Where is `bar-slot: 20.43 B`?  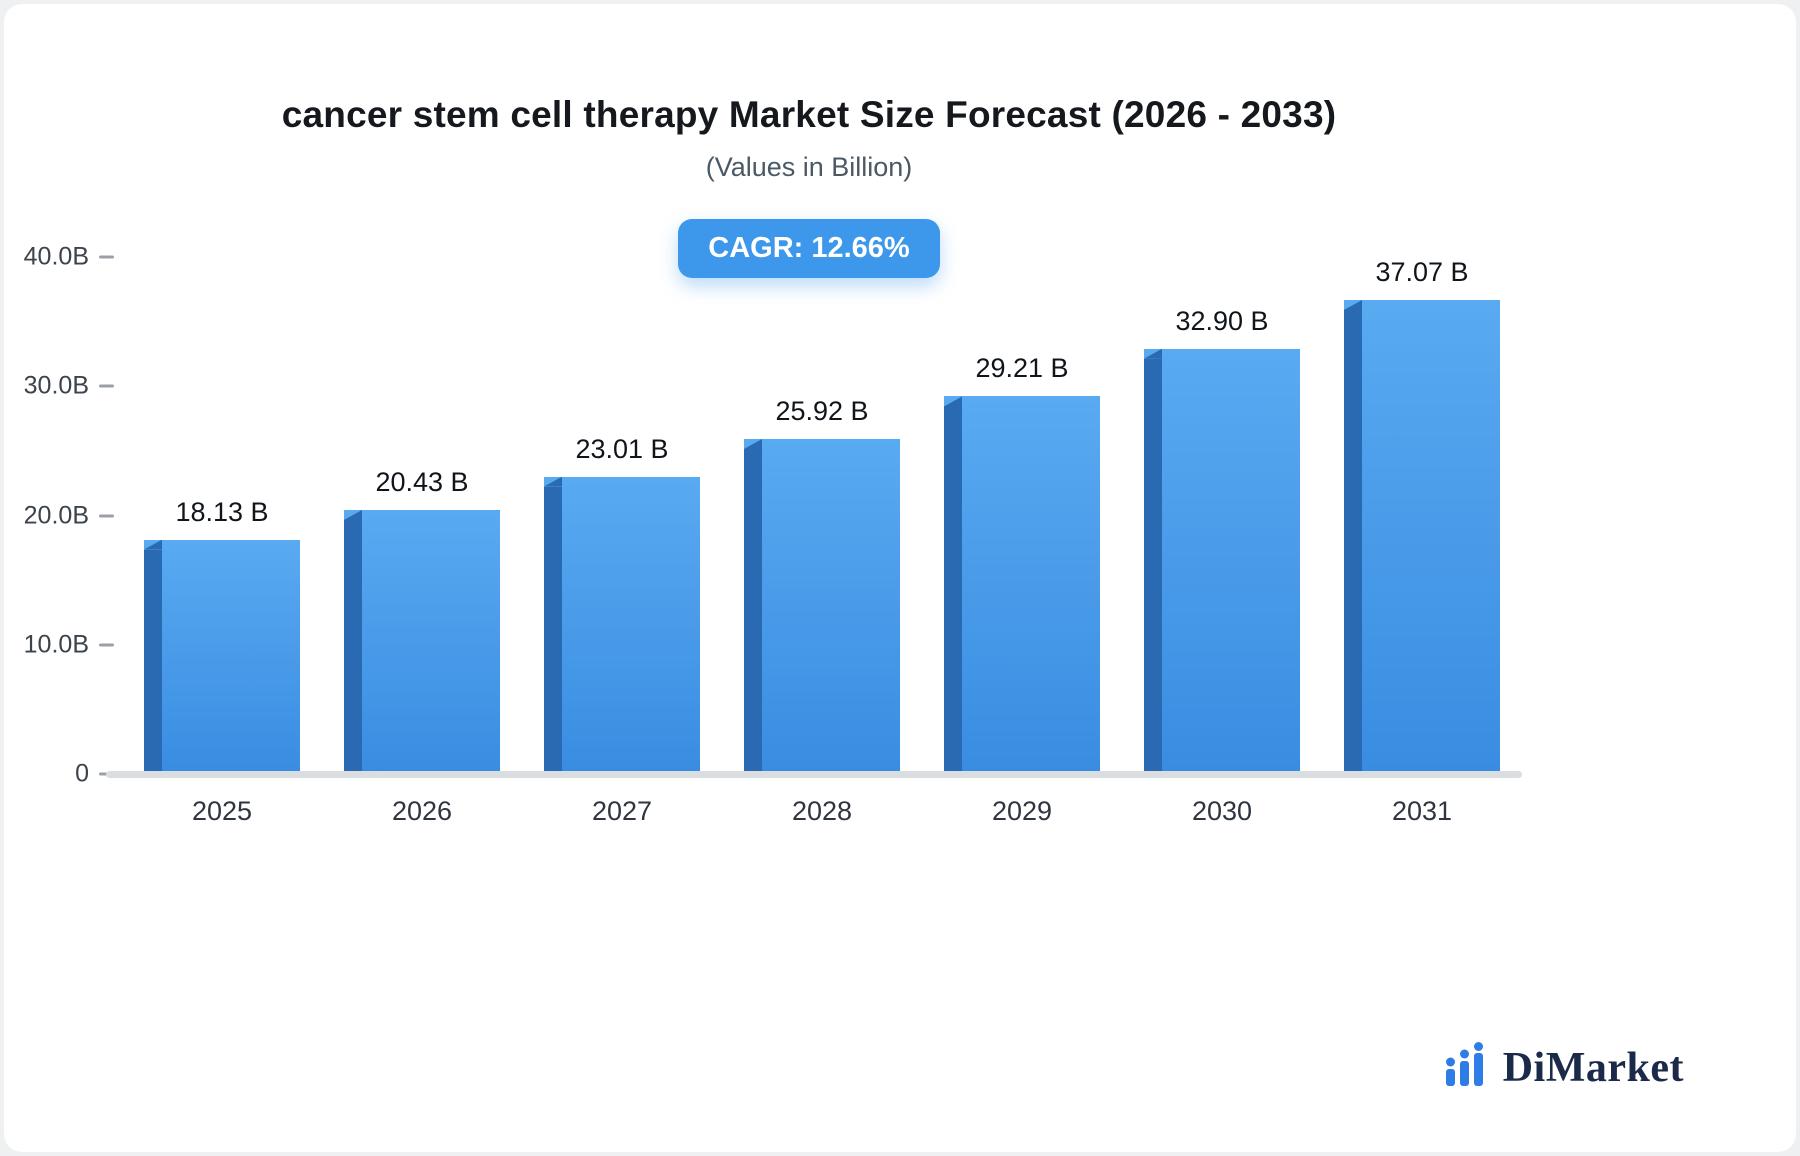
bar-slot: 20.43 B is located at coordinates (422, 515).